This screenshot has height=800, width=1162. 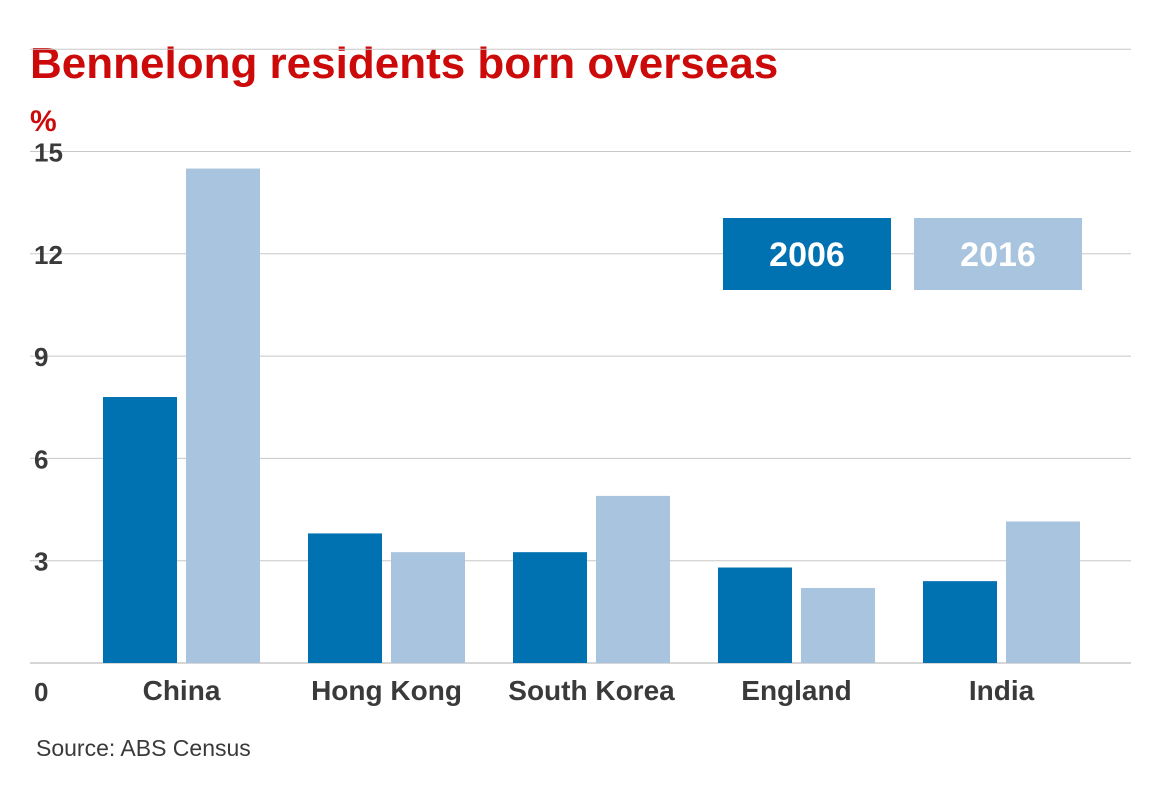 I want to click on bar-2006-india, so click(x=960, y=622).